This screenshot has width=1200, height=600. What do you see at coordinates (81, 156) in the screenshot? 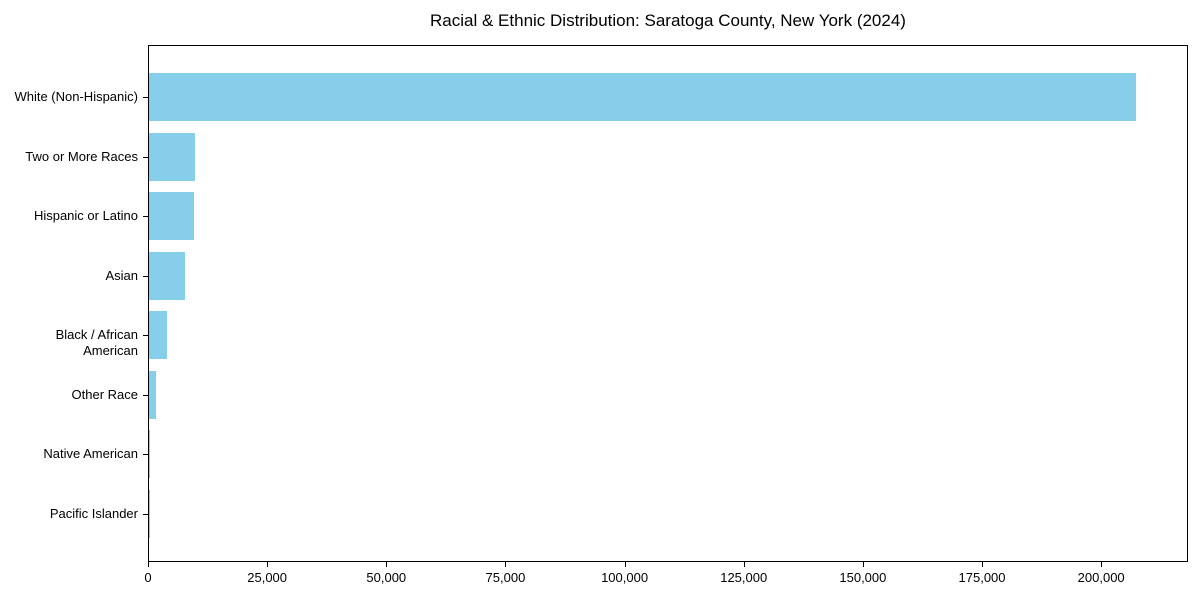
I see `y-tick-label: Two or More Races` at bounding box center [81, 156].